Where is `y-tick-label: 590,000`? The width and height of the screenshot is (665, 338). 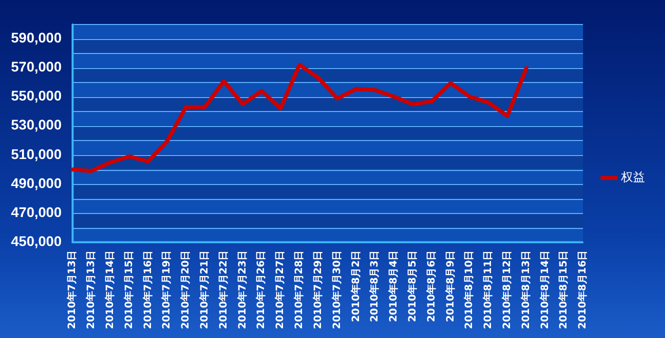 y-tick-label: 590,000 is located at coordinates (36, 37).